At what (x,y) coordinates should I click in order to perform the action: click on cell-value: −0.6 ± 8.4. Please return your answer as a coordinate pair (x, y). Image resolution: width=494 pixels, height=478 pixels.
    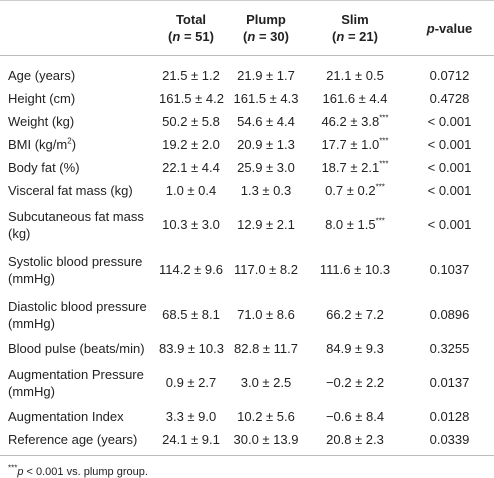
    Looking at the image, I should click on (355, 416).